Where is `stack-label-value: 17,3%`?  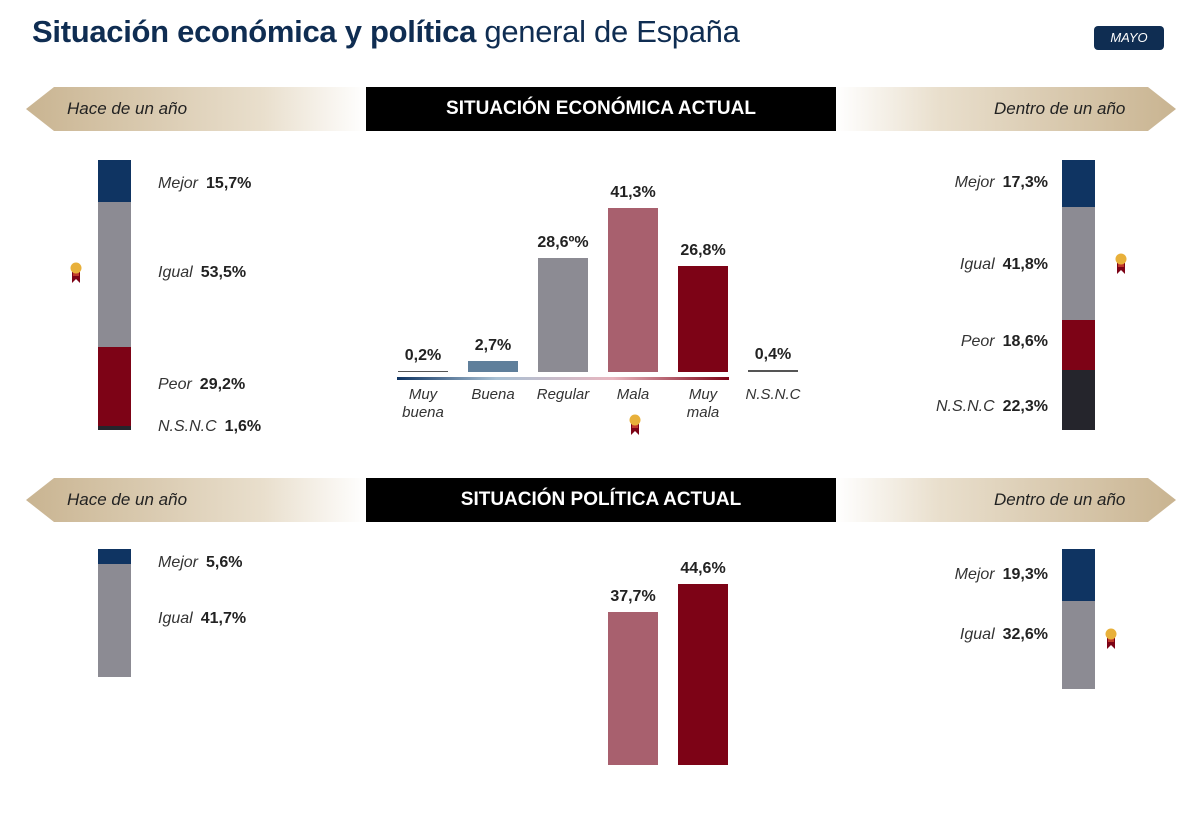 stack-label-value: 17,3% is located at coordinates (1025, 182).